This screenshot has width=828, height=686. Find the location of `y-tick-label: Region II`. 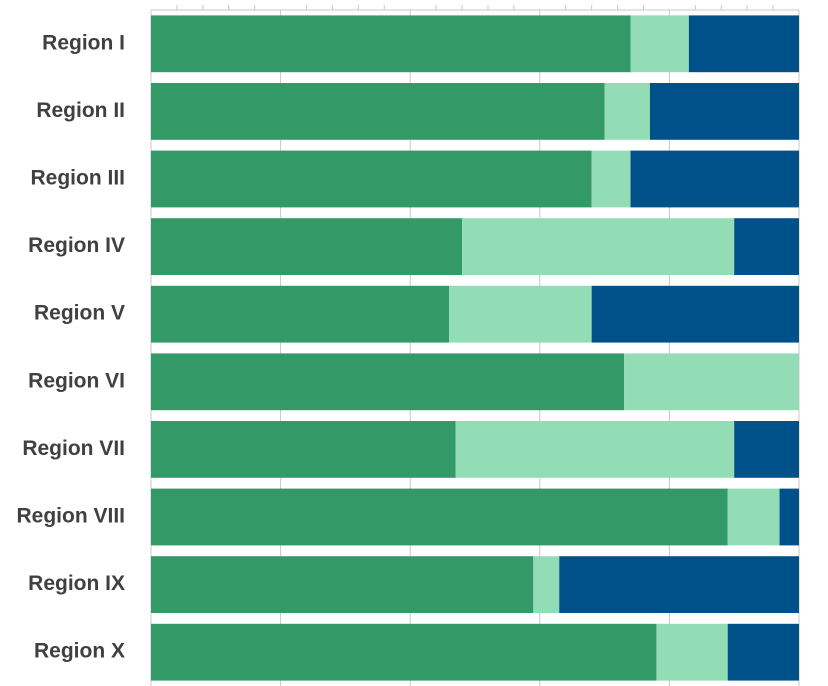

y-tick-label: Region II is located at coordinates (80, 110).